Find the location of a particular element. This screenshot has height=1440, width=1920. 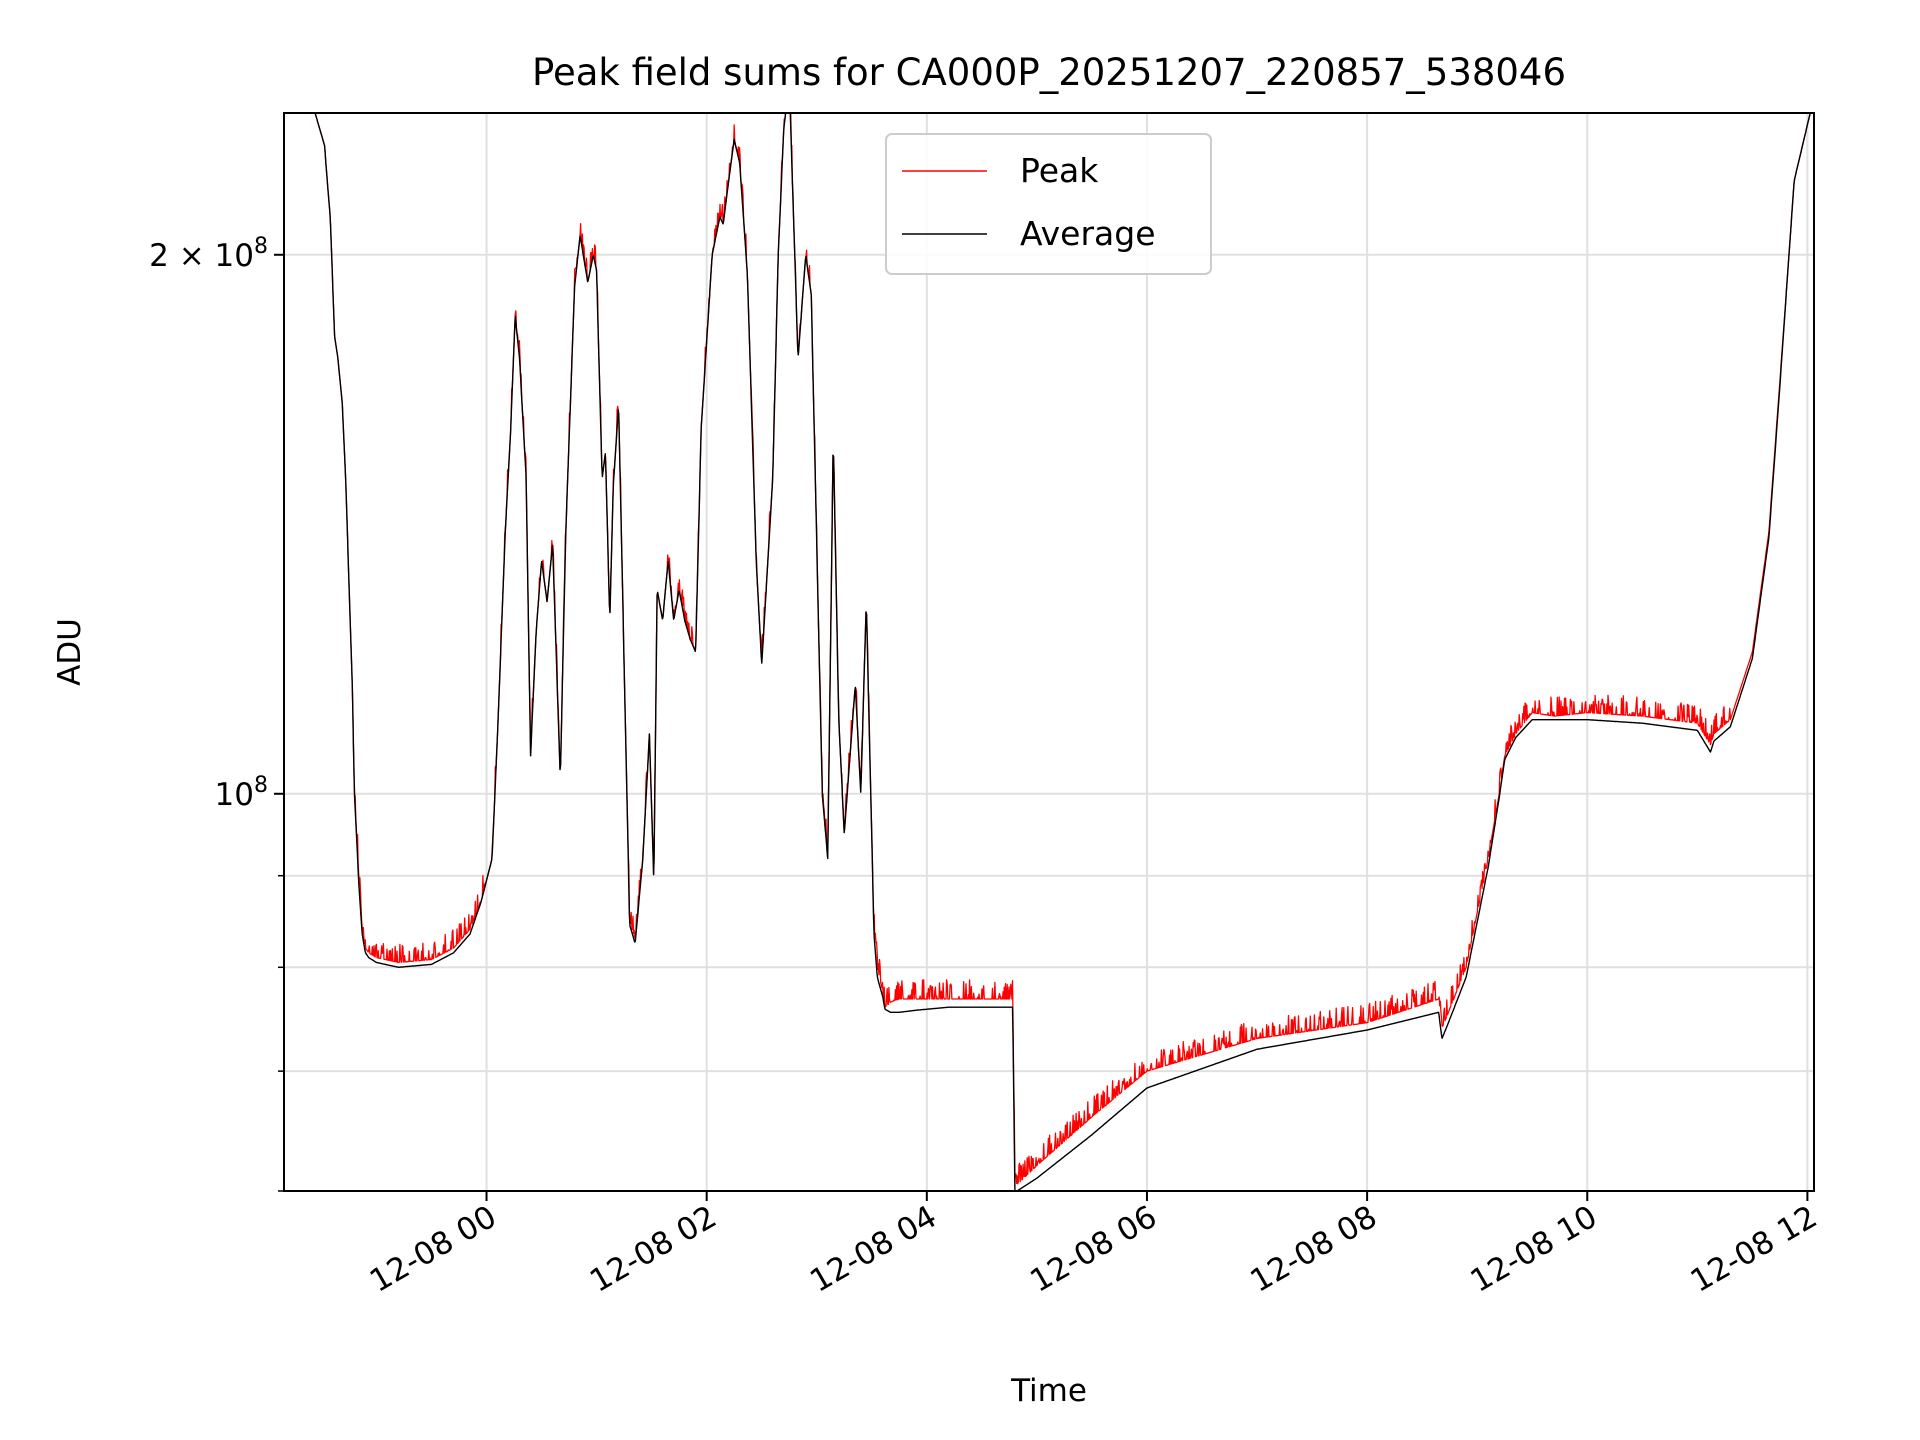

y-axis-label: ADU is located at coordinates (70, 652).